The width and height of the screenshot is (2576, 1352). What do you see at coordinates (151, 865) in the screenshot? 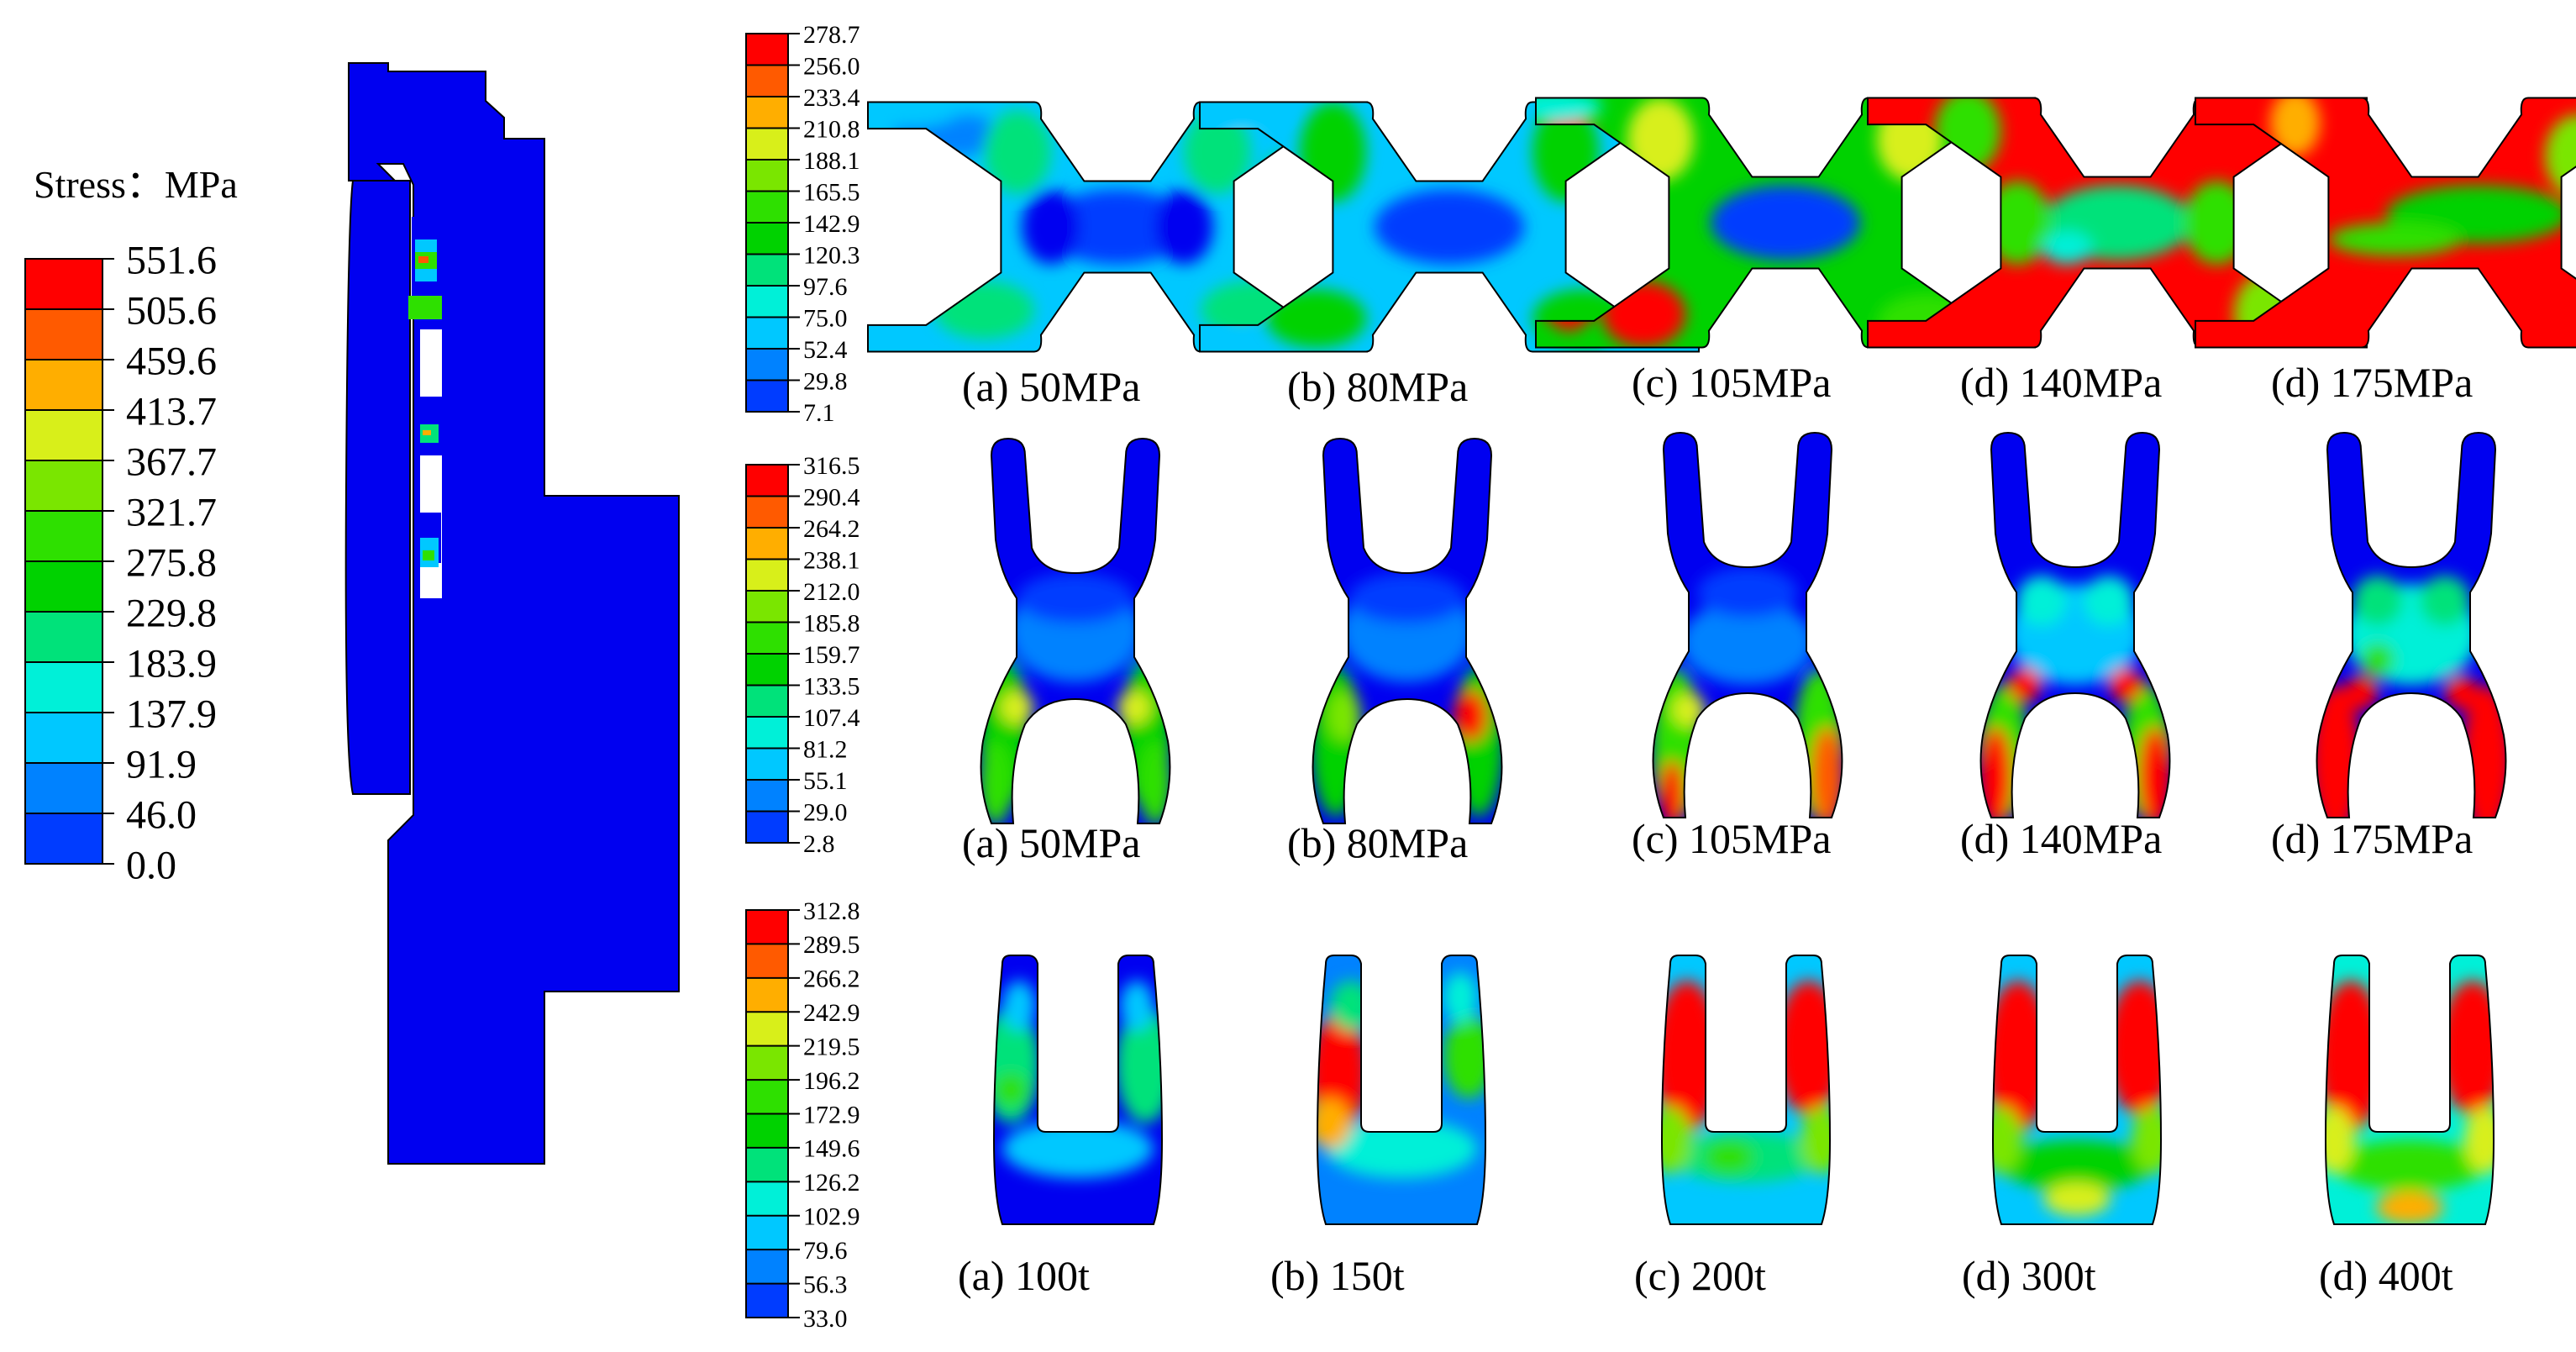
I see `legend-value: 0.0` at bounding box center [151, 865].